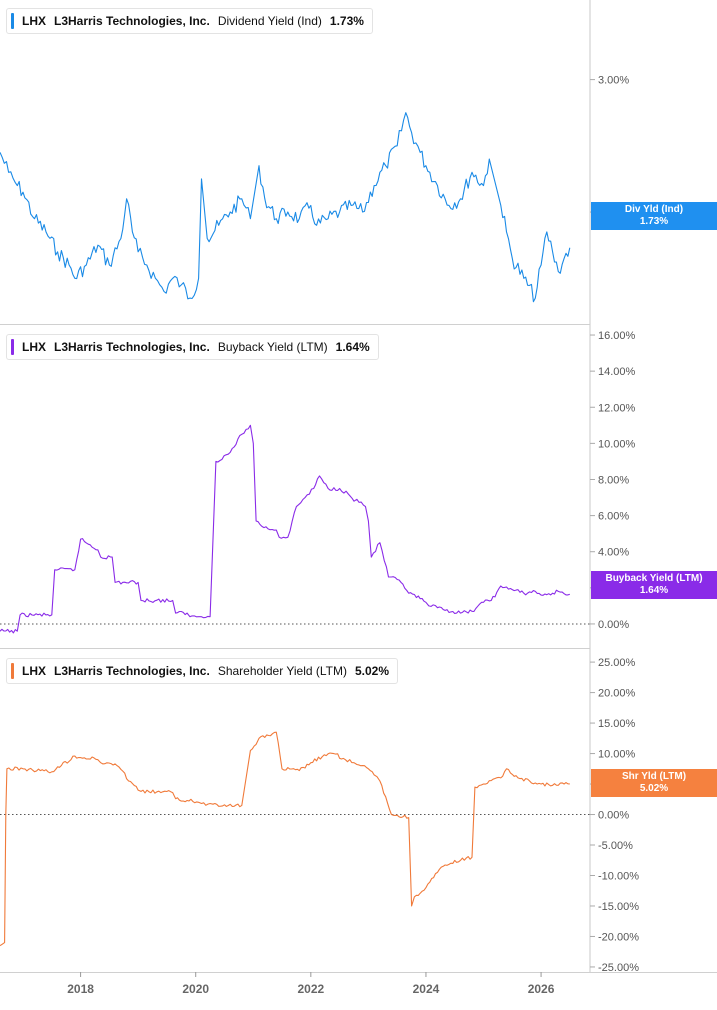 Image resolution: width=717 pixels, height=1010 pixels. Describe the element at coordinates (613, 625) in the screenshot. I see `y-tick-label-panel-2: 0.00%` at that location.